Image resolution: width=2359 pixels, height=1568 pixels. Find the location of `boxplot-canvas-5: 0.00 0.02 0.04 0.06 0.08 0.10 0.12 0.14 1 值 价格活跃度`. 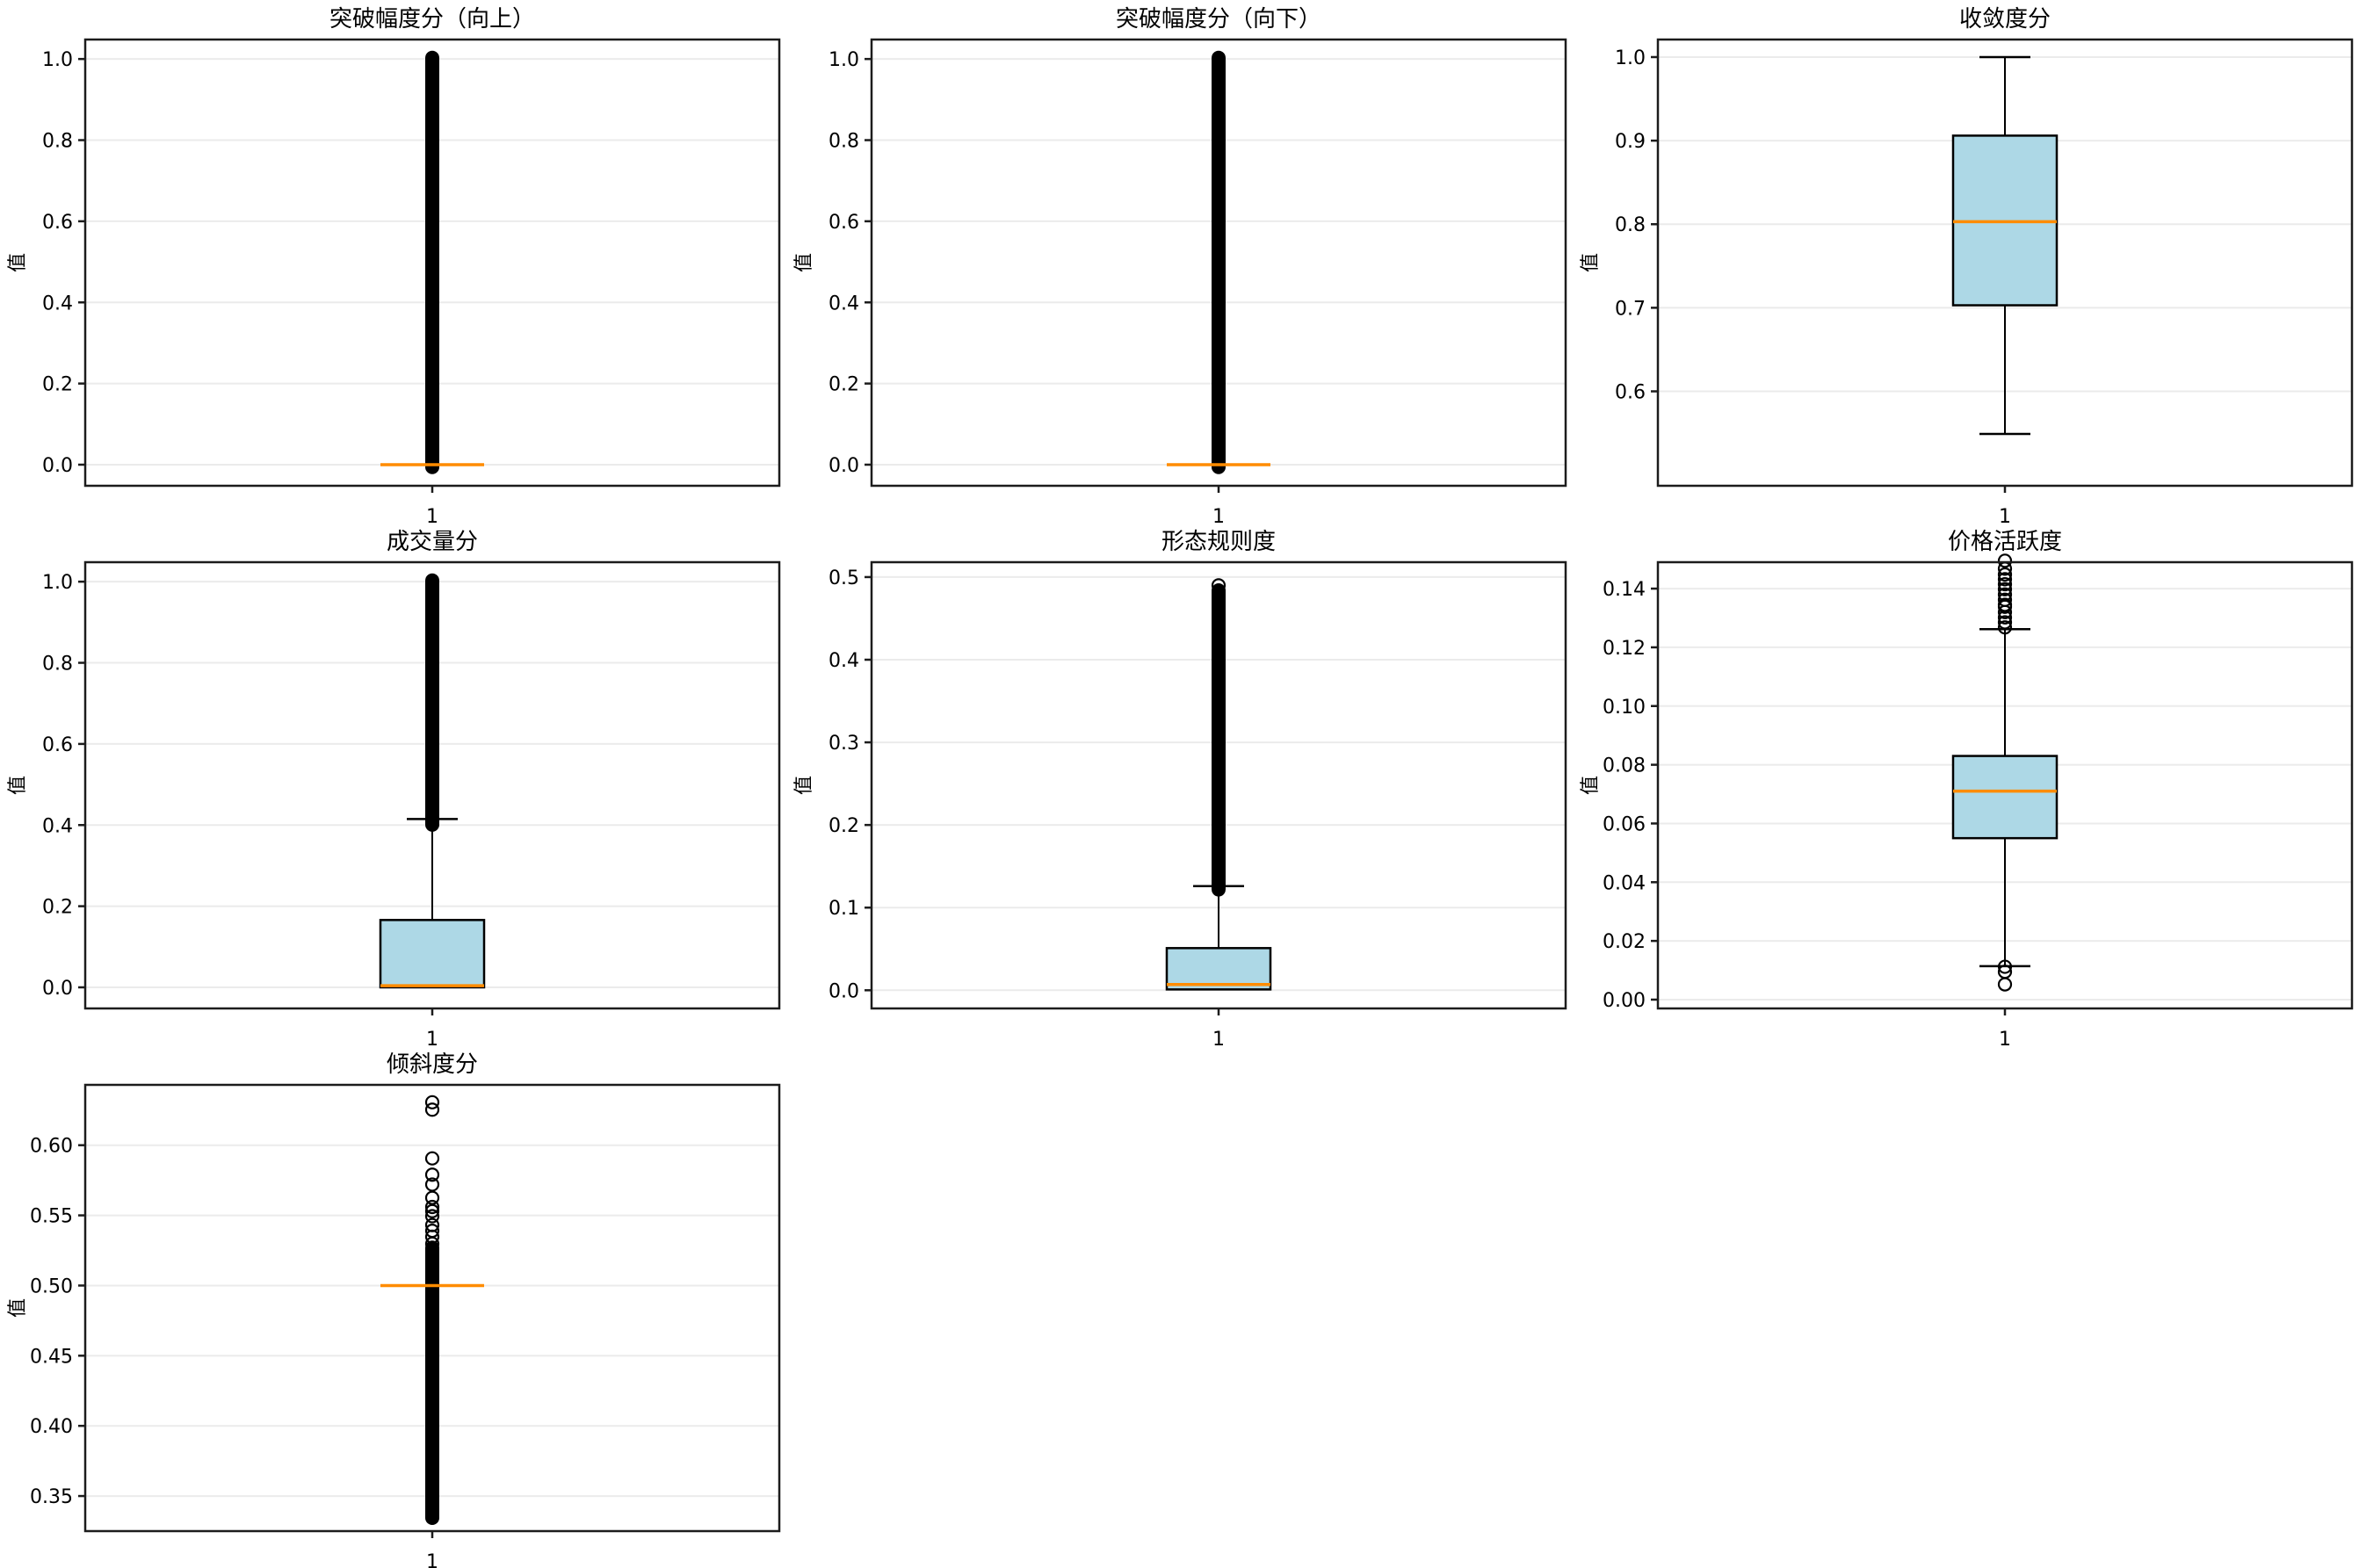

boxplot-canvas-5: 0.00 0.02 0.04 0.06 0.08 0.10 0.12 0.14 1 值 价格活跃度 is located at coordinates (1967, 787).